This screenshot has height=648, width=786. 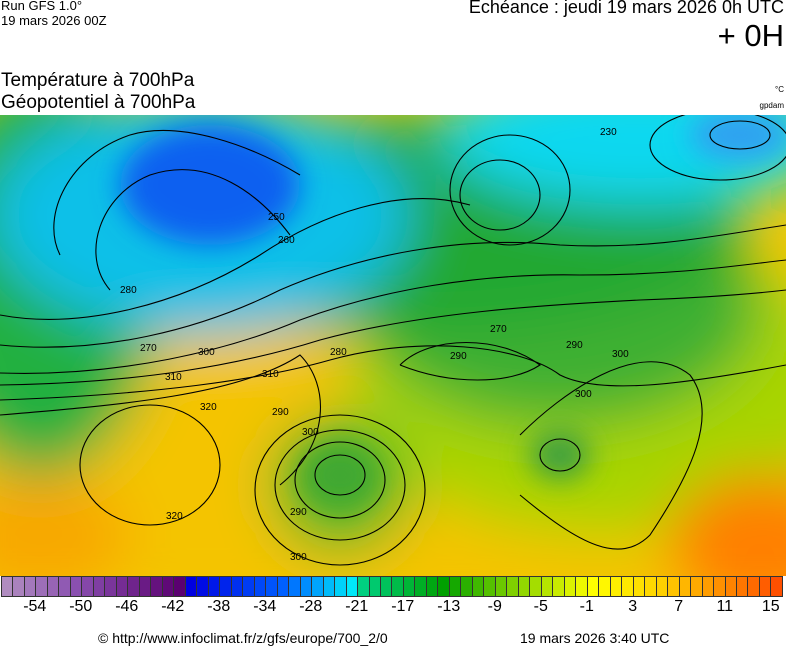 What do you see at coordinates (540, 606) in the screenshot?
I see `colorbar-tick-label: -5` at bounding box center [540, 606].